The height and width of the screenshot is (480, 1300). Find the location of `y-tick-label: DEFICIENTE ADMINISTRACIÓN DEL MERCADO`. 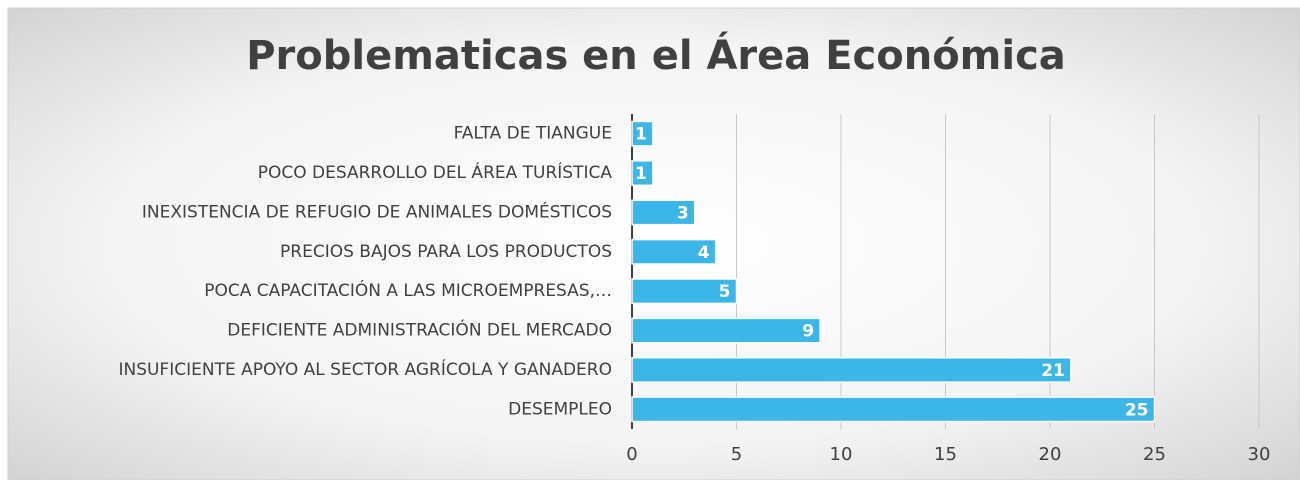

y-tick-label: DEFICIENTE ADMINISTRACIÓN DEL MERCADO is located at coordinates (419, 330).